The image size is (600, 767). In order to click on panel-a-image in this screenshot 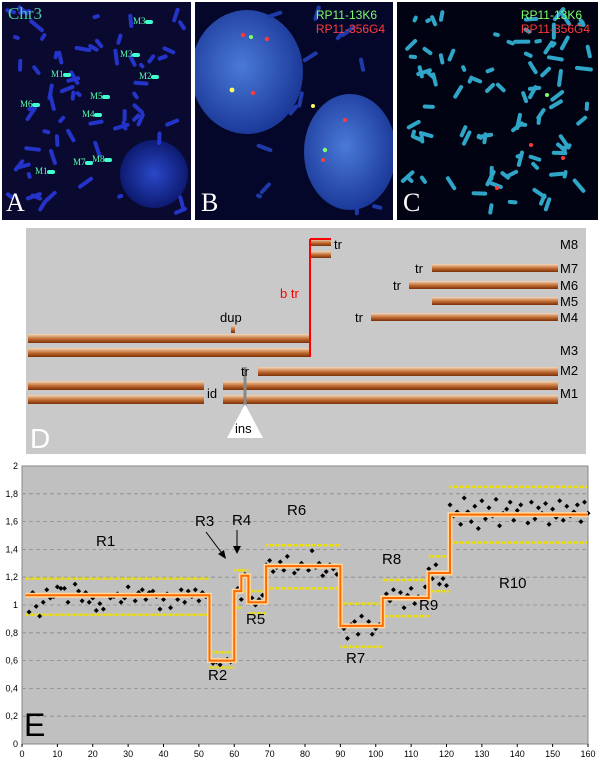, I will do `click(96, 110)`.